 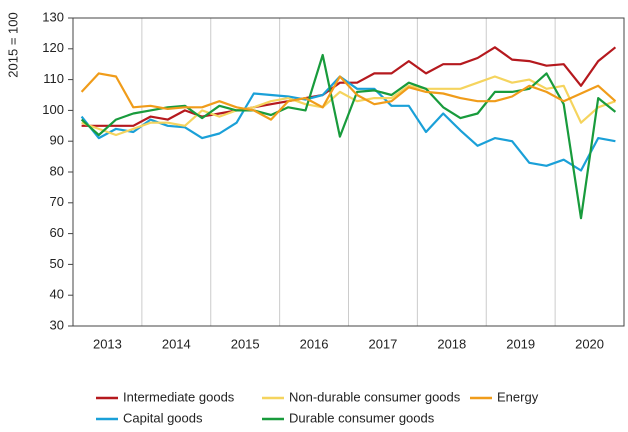 What do you see at coordinates (53, 47) in the screenshot?
I see `y-tick-label: 120` at bounding box center [53, 47].